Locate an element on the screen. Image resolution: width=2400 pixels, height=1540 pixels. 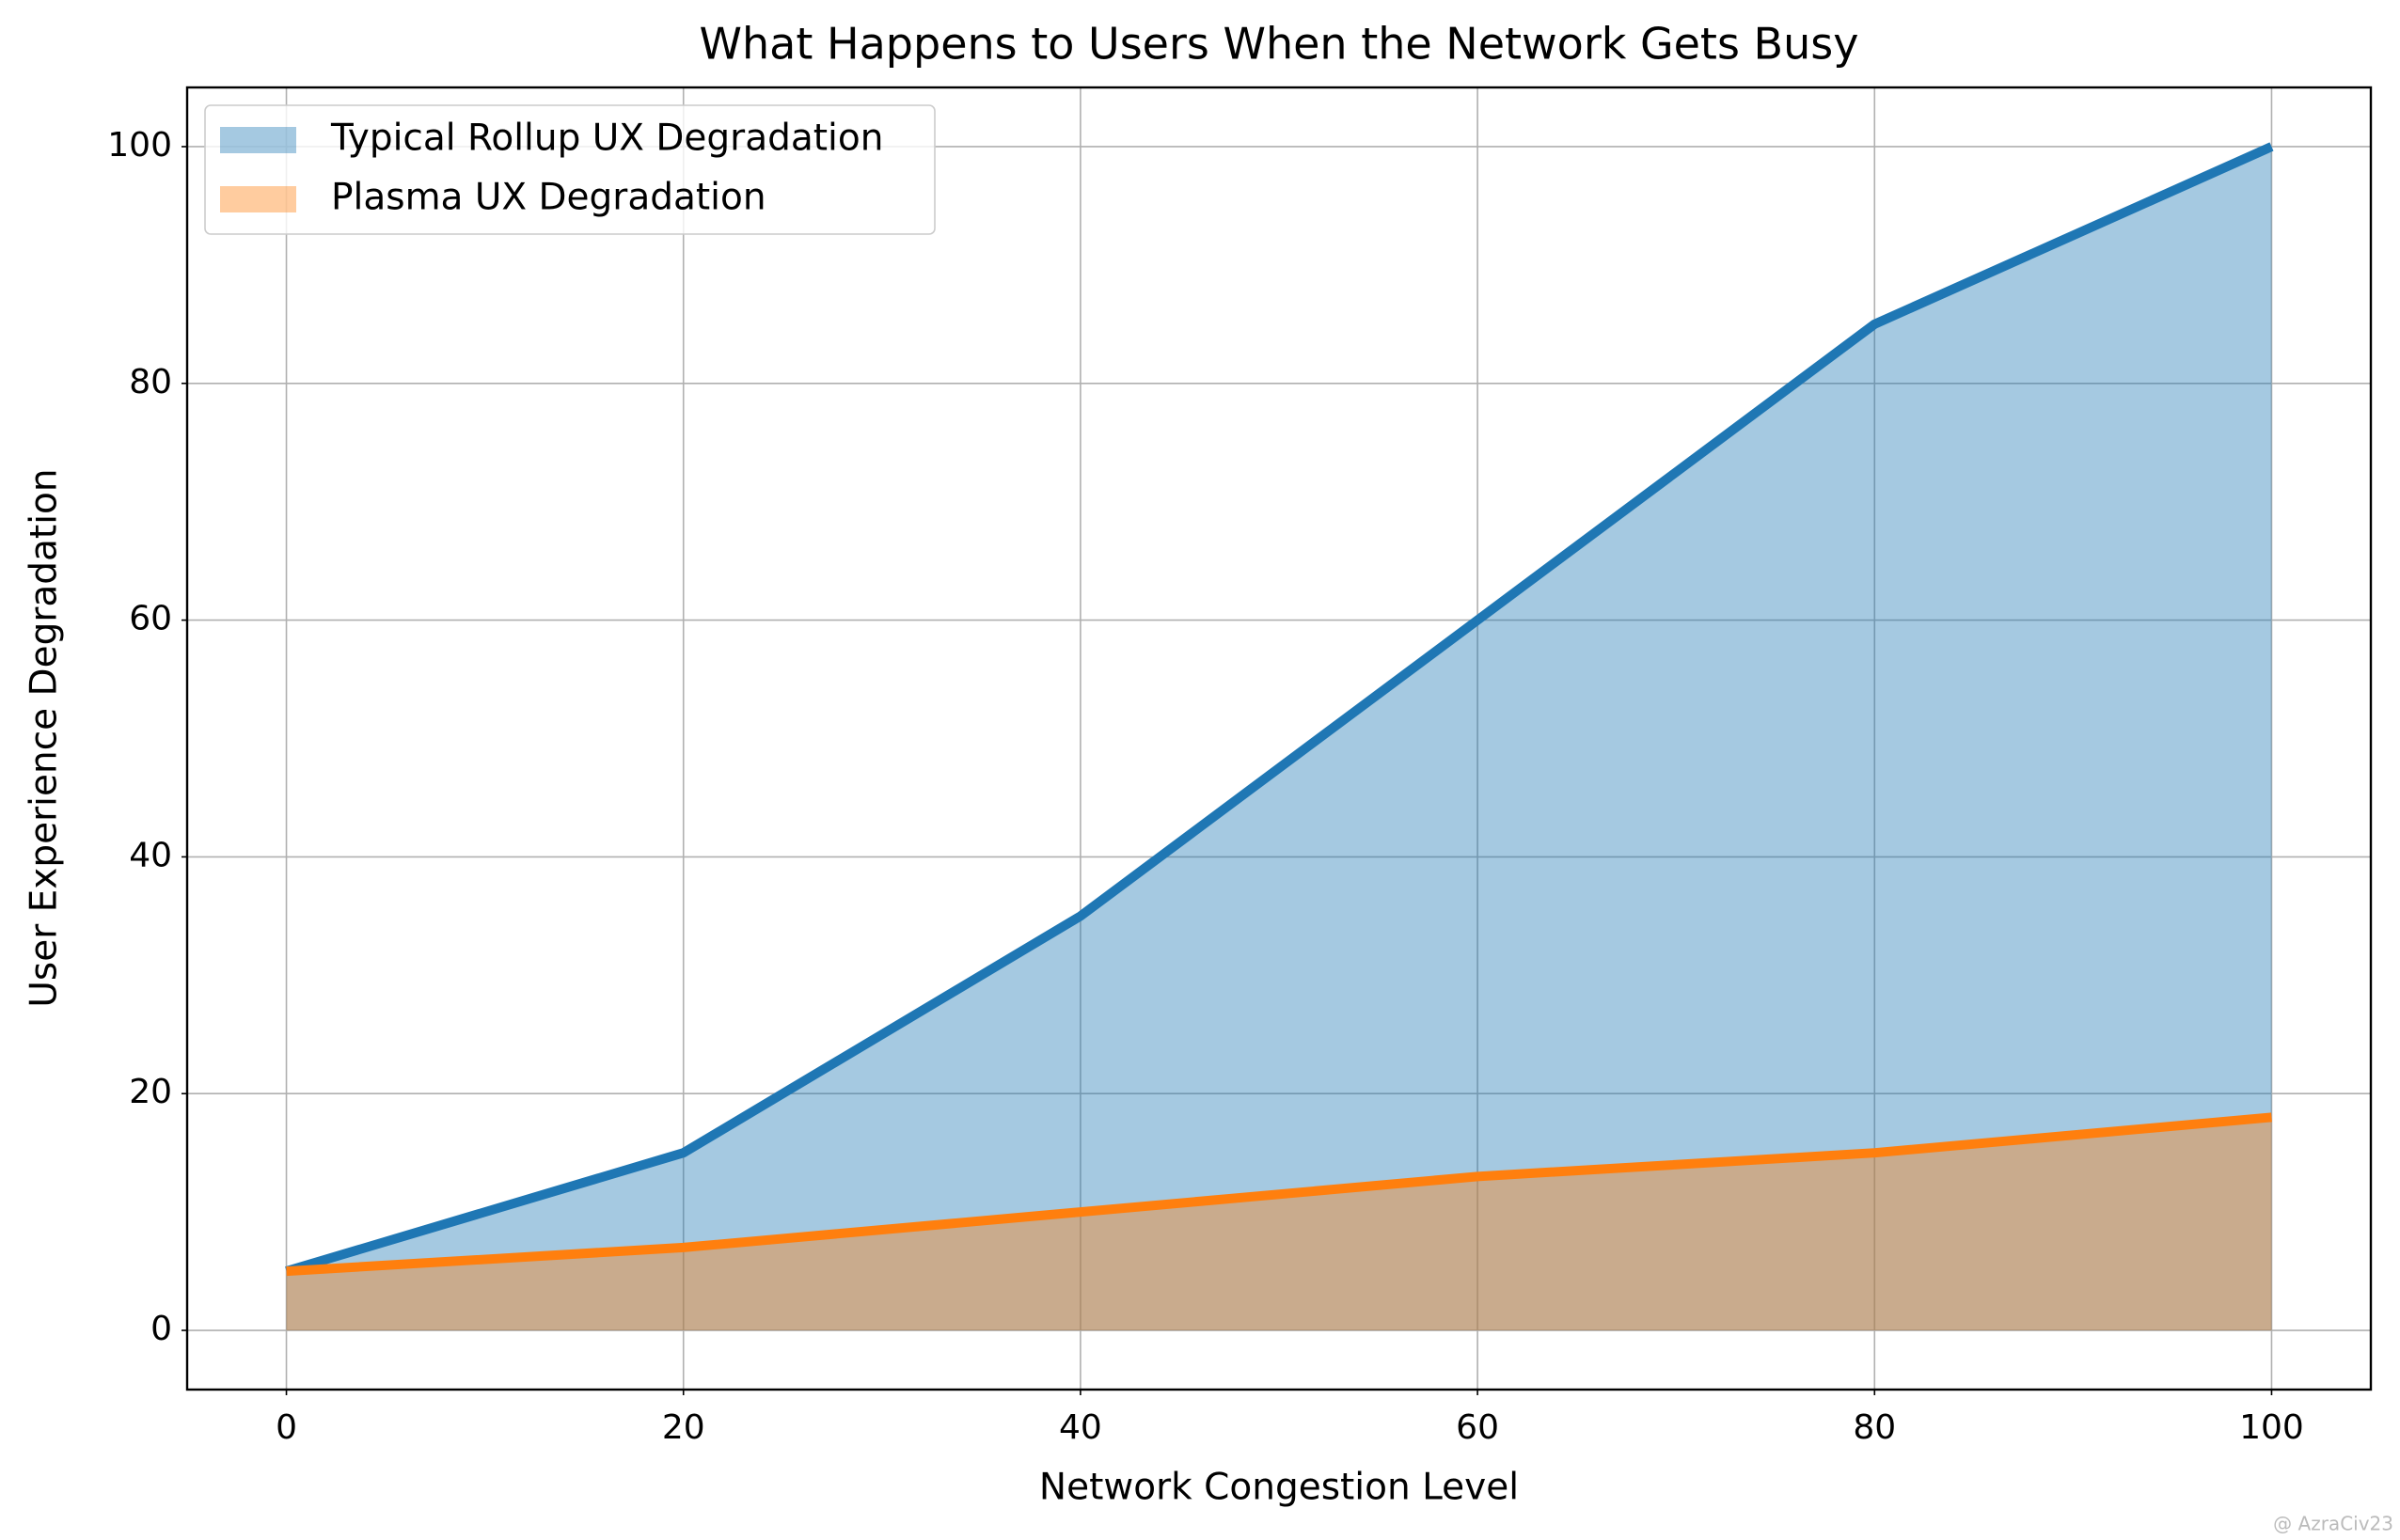
y-tick-label: 20 is located at coordinates (150, 1092).